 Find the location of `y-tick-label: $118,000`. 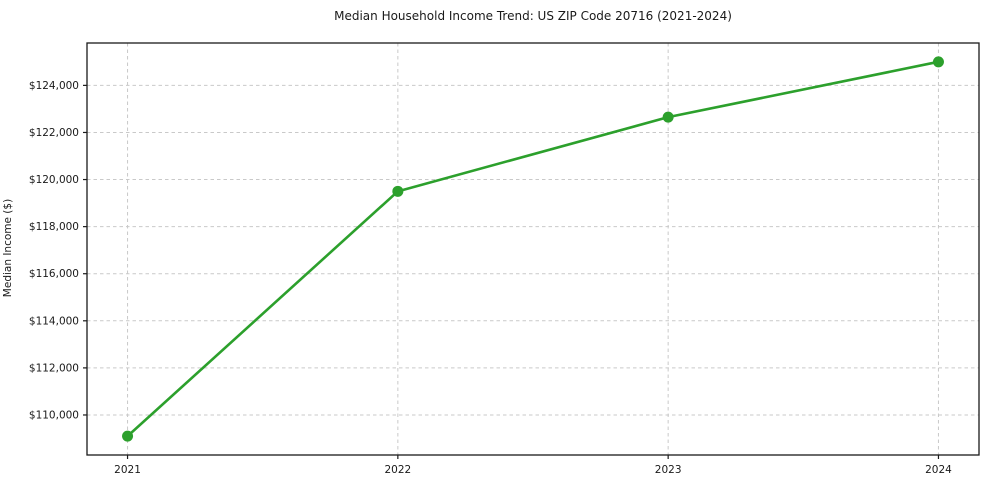

y-tick-label: $118,000 is located at coordinates (54, 227).